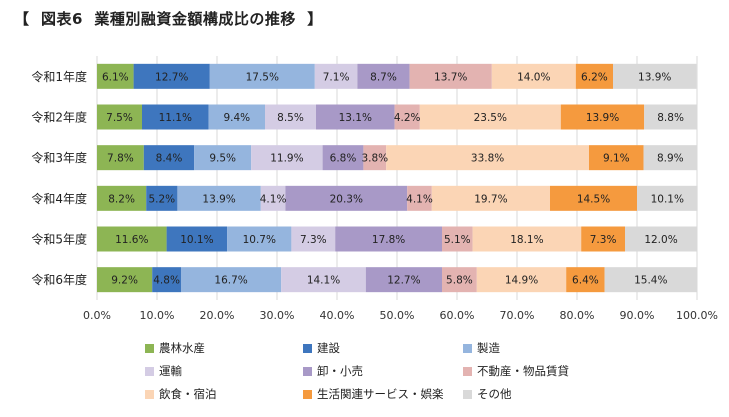 This screenshot has height=417, width=729. What do you see at coordinates (170, 371) in the screenshot?
I see `legend-label: 運輸` at bounding box center [170, 371].